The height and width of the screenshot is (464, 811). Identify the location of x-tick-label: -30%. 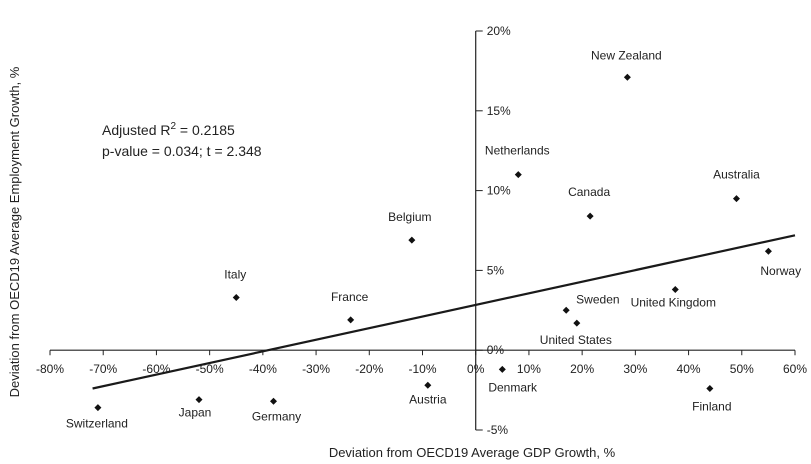
(316, 369).